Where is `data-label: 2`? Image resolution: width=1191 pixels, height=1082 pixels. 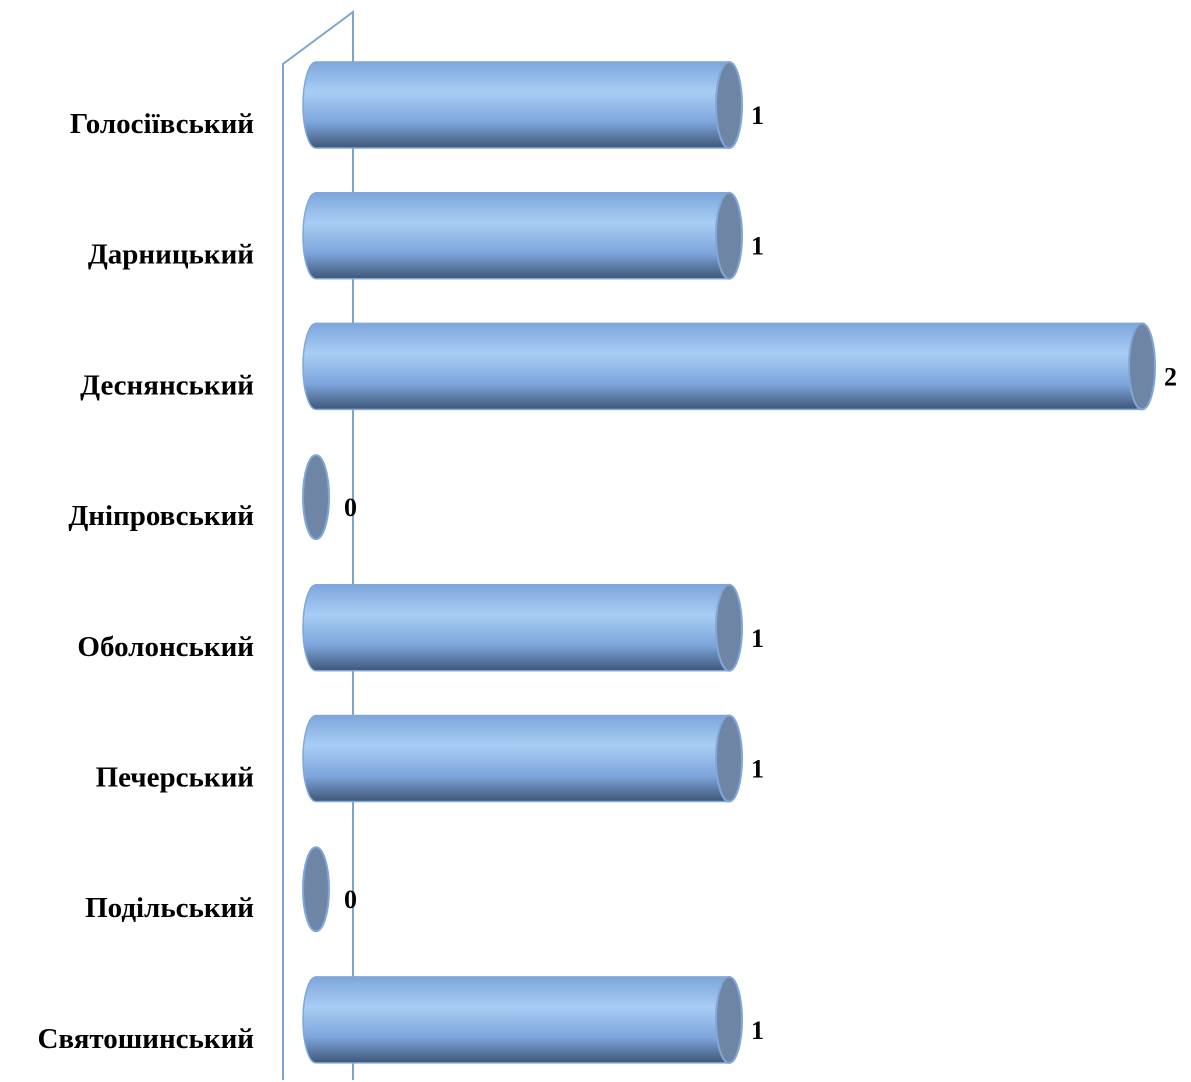 data-label: 2 is located at coordinates (1170, 376).